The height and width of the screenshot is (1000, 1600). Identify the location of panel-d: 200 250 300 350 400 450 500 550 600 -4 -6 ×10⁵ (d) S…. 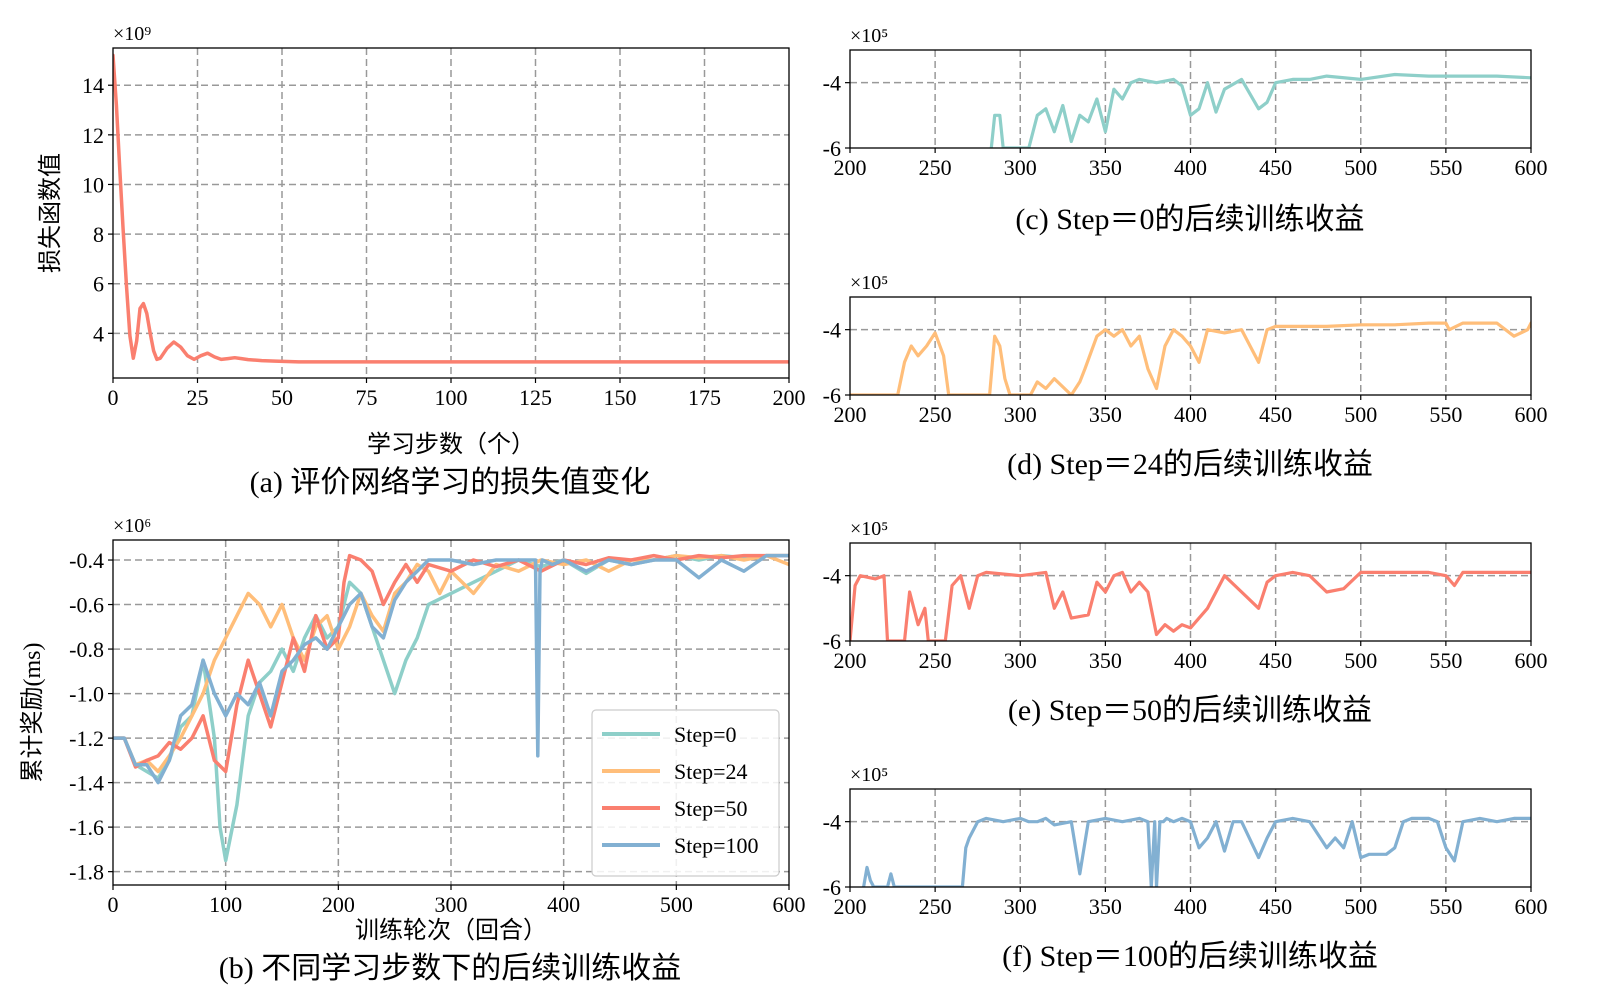
(1185, 376).